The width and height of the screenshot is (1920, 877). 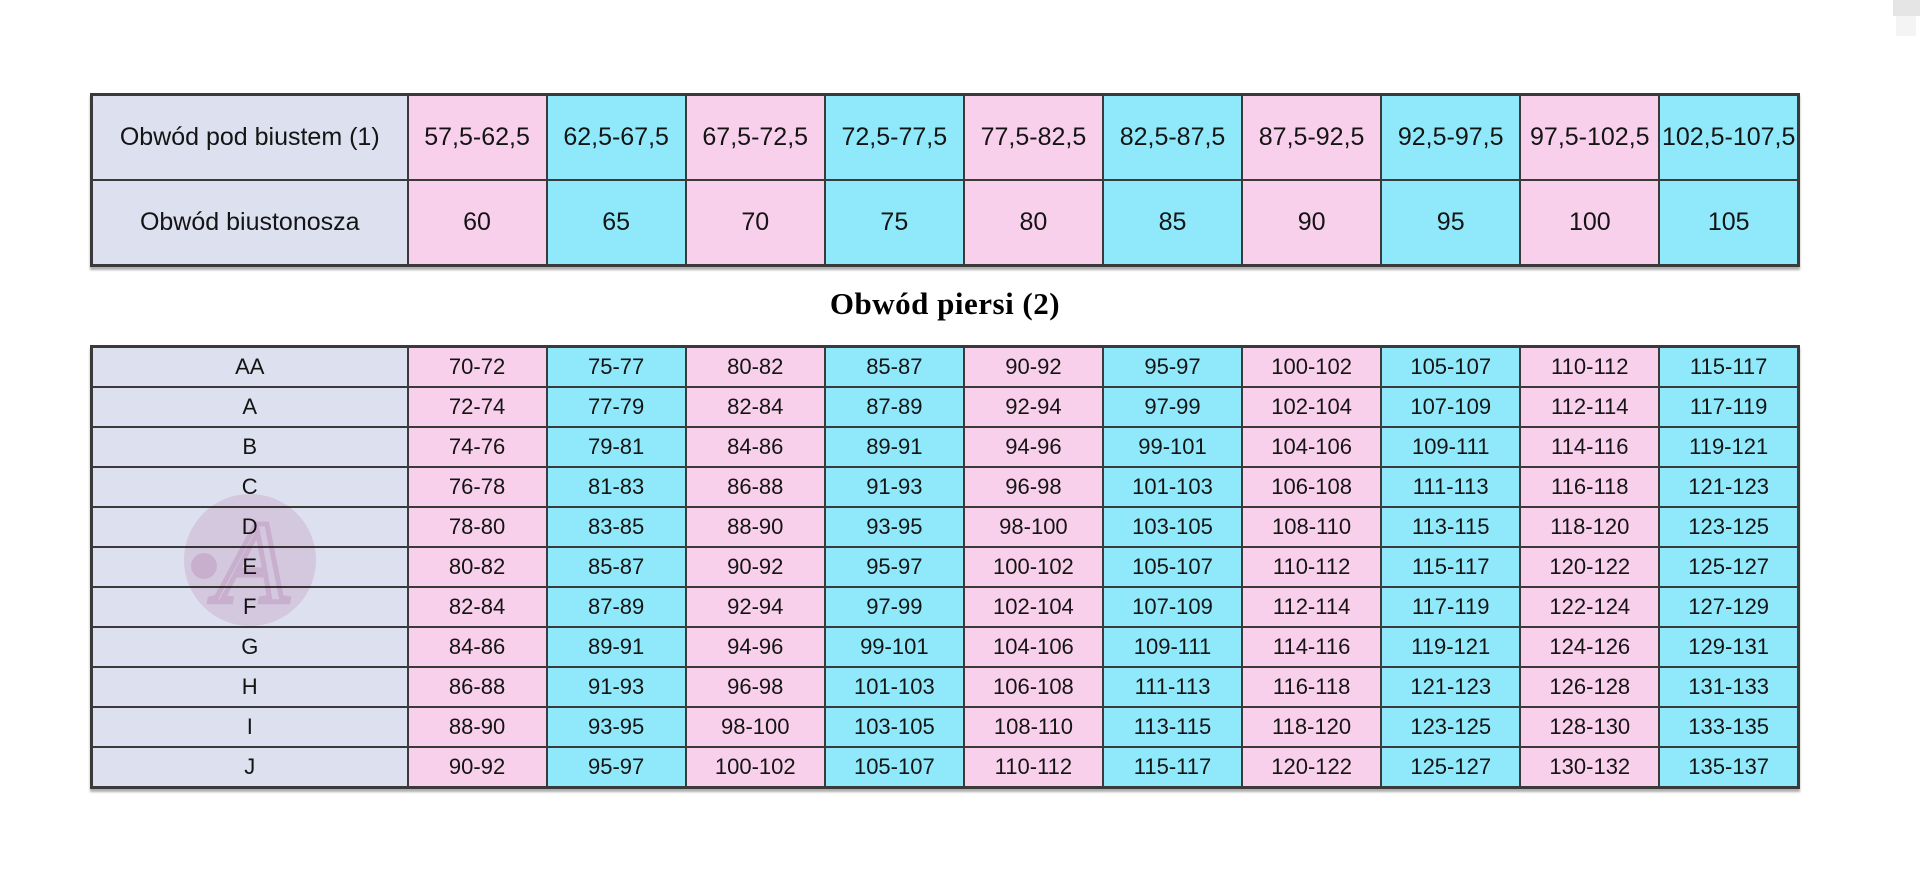 What do you see at coordinates (1312, 487) in the screenshot?
I see `data-cell: 106-108` at bounding box center [1312, 487].